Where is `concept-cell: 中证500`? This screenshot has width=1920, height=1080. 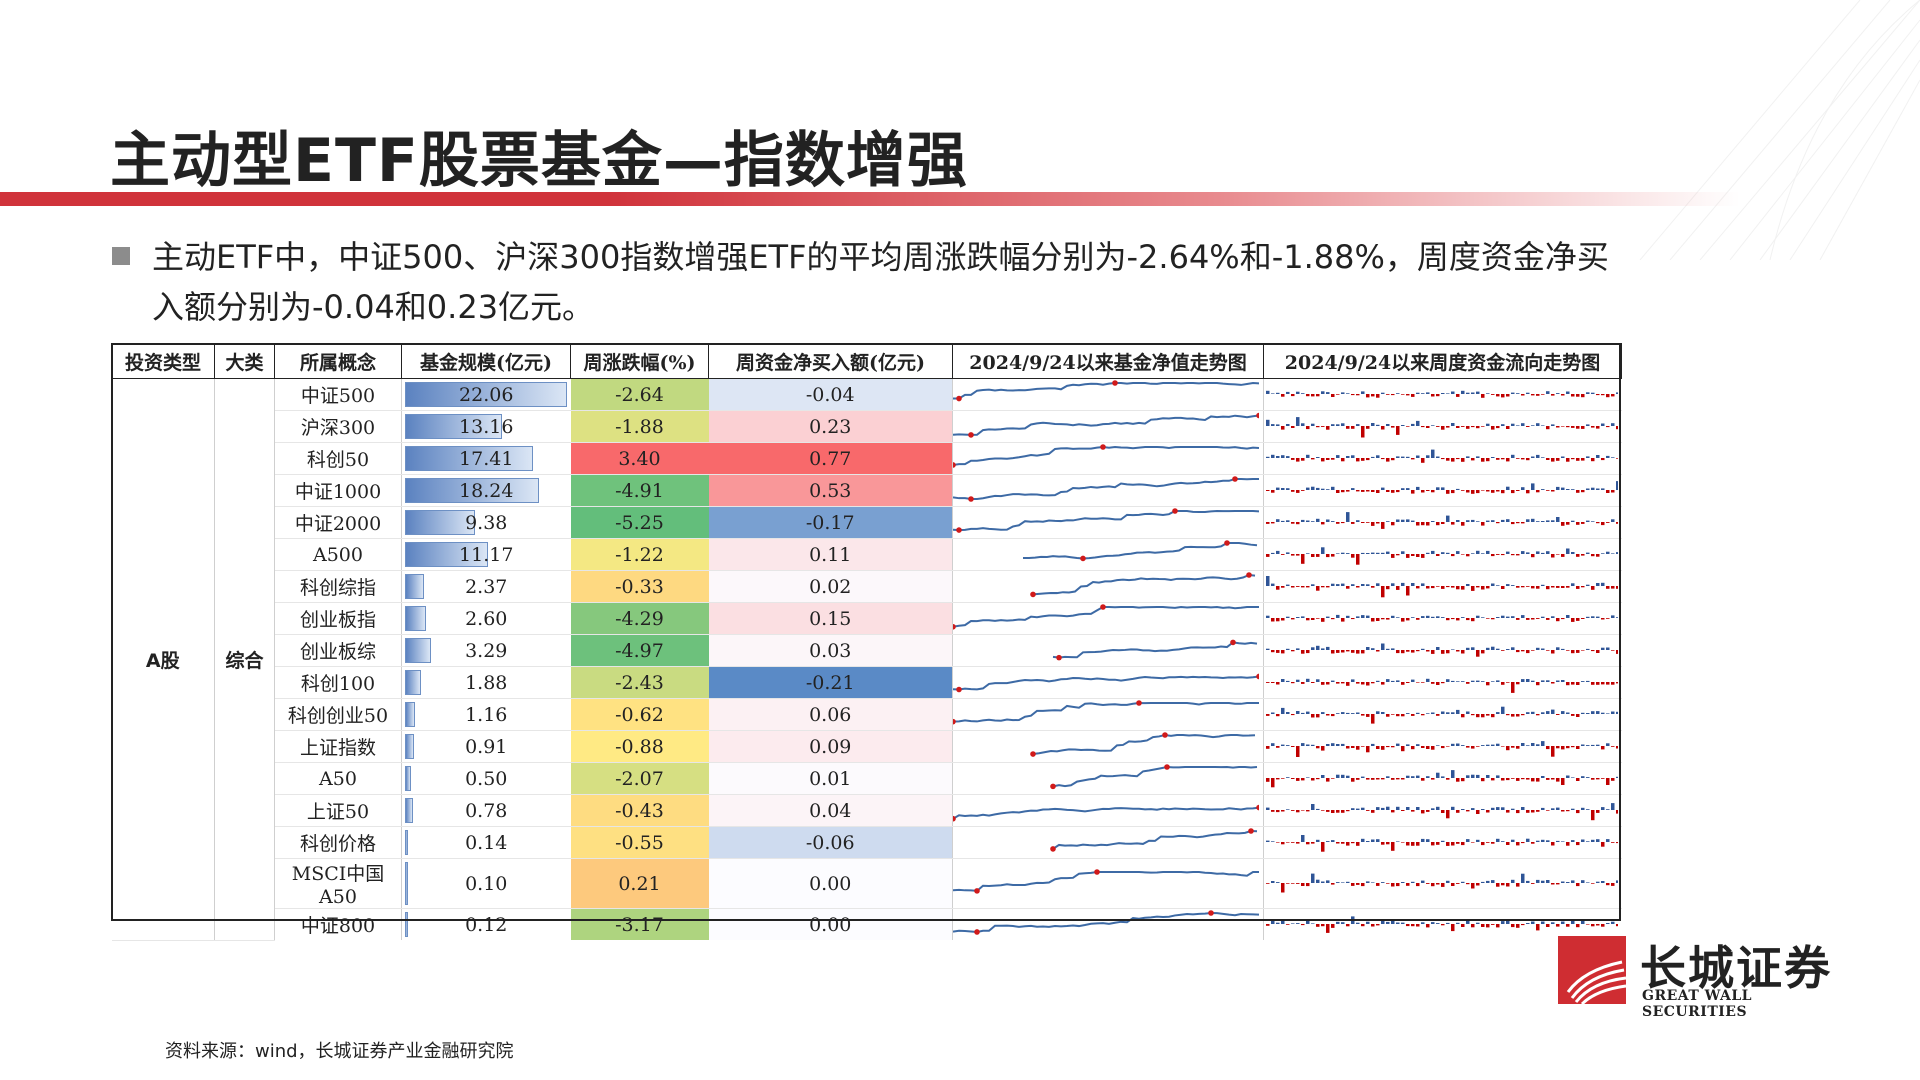
concept-cell: 中证500 is located at coordinates (338, 394).